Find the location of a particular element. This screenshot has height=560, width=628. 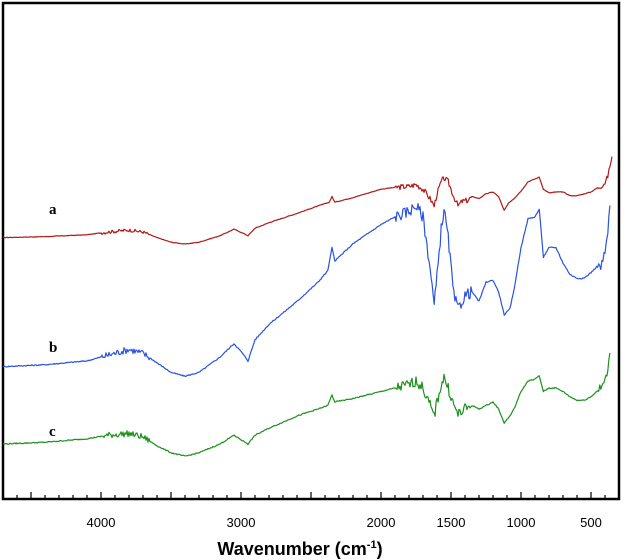

x-tick-label: 1000 is located at coordinates (521, 522).